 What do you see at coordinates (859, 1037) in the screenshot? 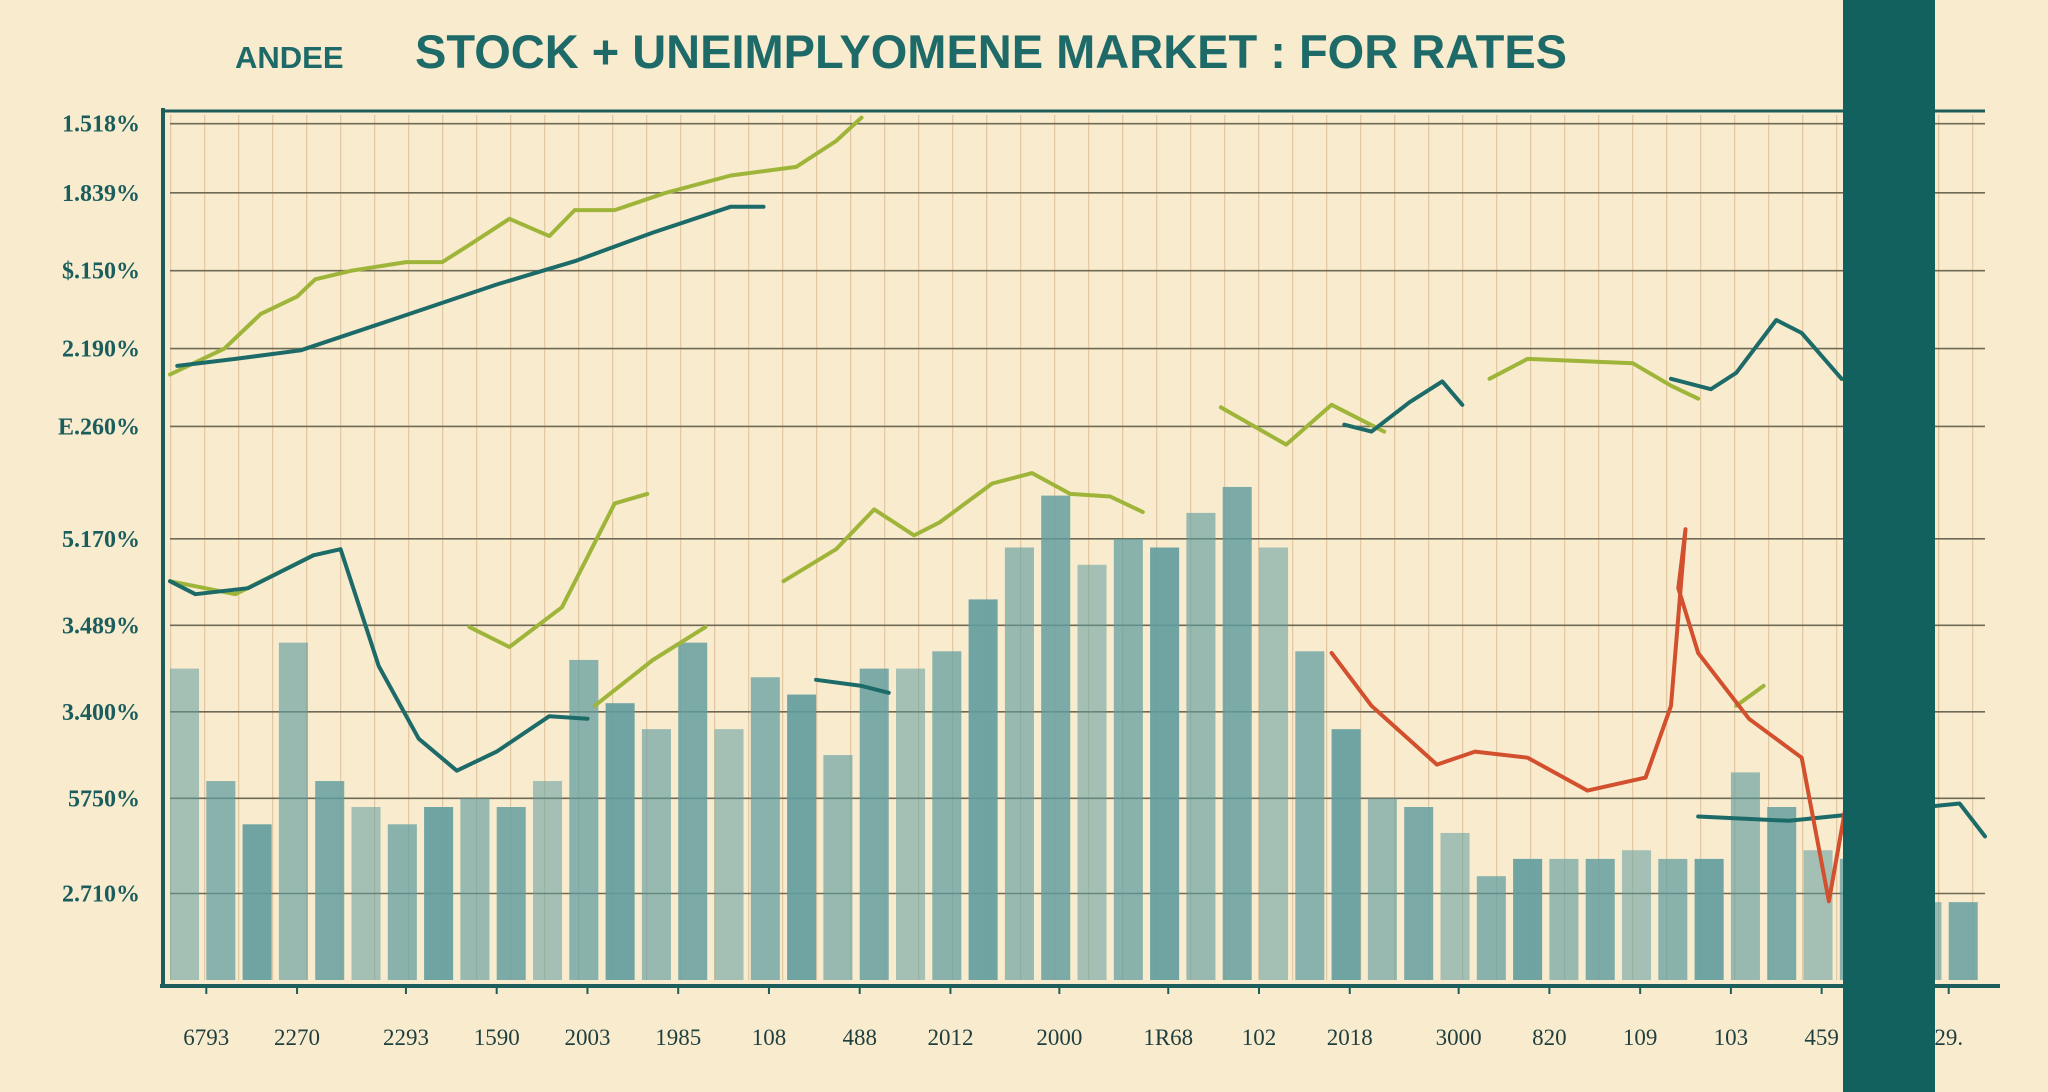
I see `x-tick-label: 488` at bounding box center [859, 1037].